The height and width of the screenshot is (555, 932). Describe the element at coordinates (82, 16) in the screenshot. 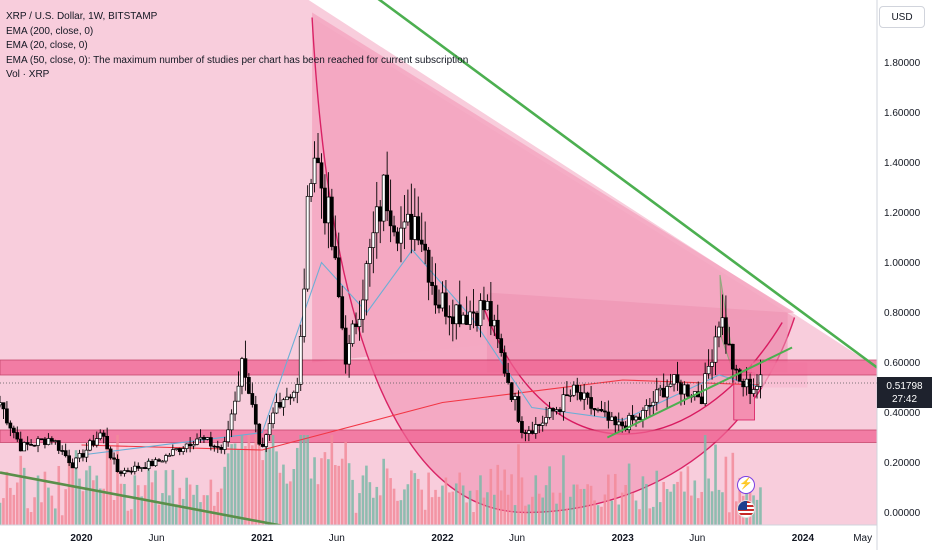

I see `symbol-title: XRP / U.S. Dollar, 1W, BITSTAMP` at that location.